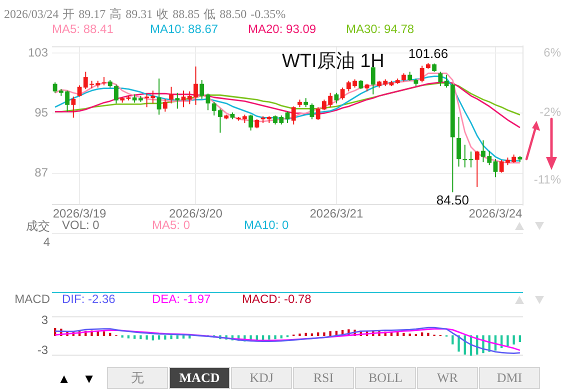 The height and width of the screenshot is (390, 561). Describe the element at coordinates (64, 378) in the screenshot. I see `triangle-up-icon: ▲` at that location.